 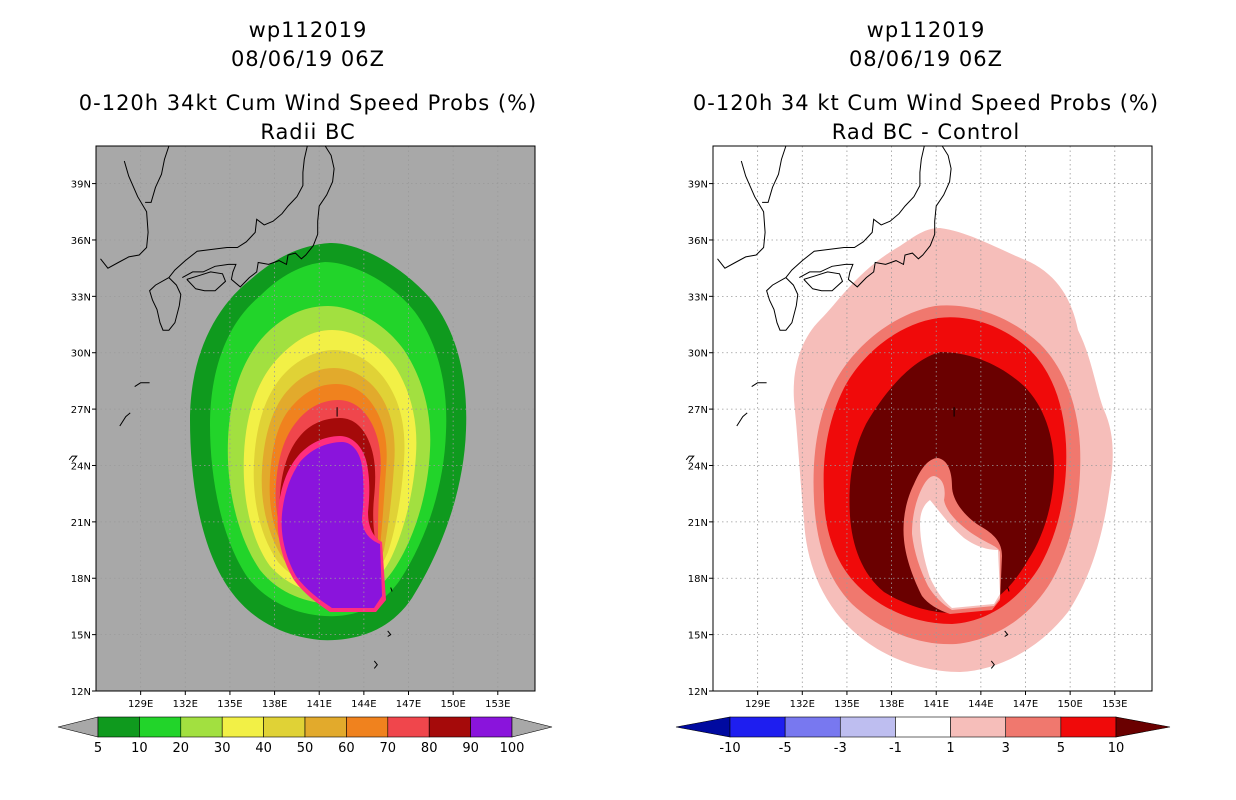 I want to click on colorbar-label: 50, so click(x=305, y=748).